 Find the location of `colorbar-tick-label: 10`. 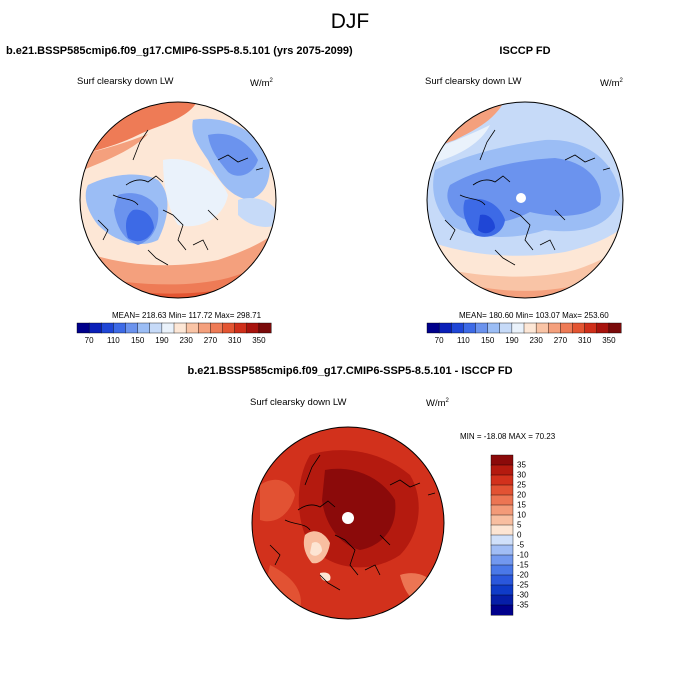

colorbar-tick-label: 10 is located at coordinates (521, 515).